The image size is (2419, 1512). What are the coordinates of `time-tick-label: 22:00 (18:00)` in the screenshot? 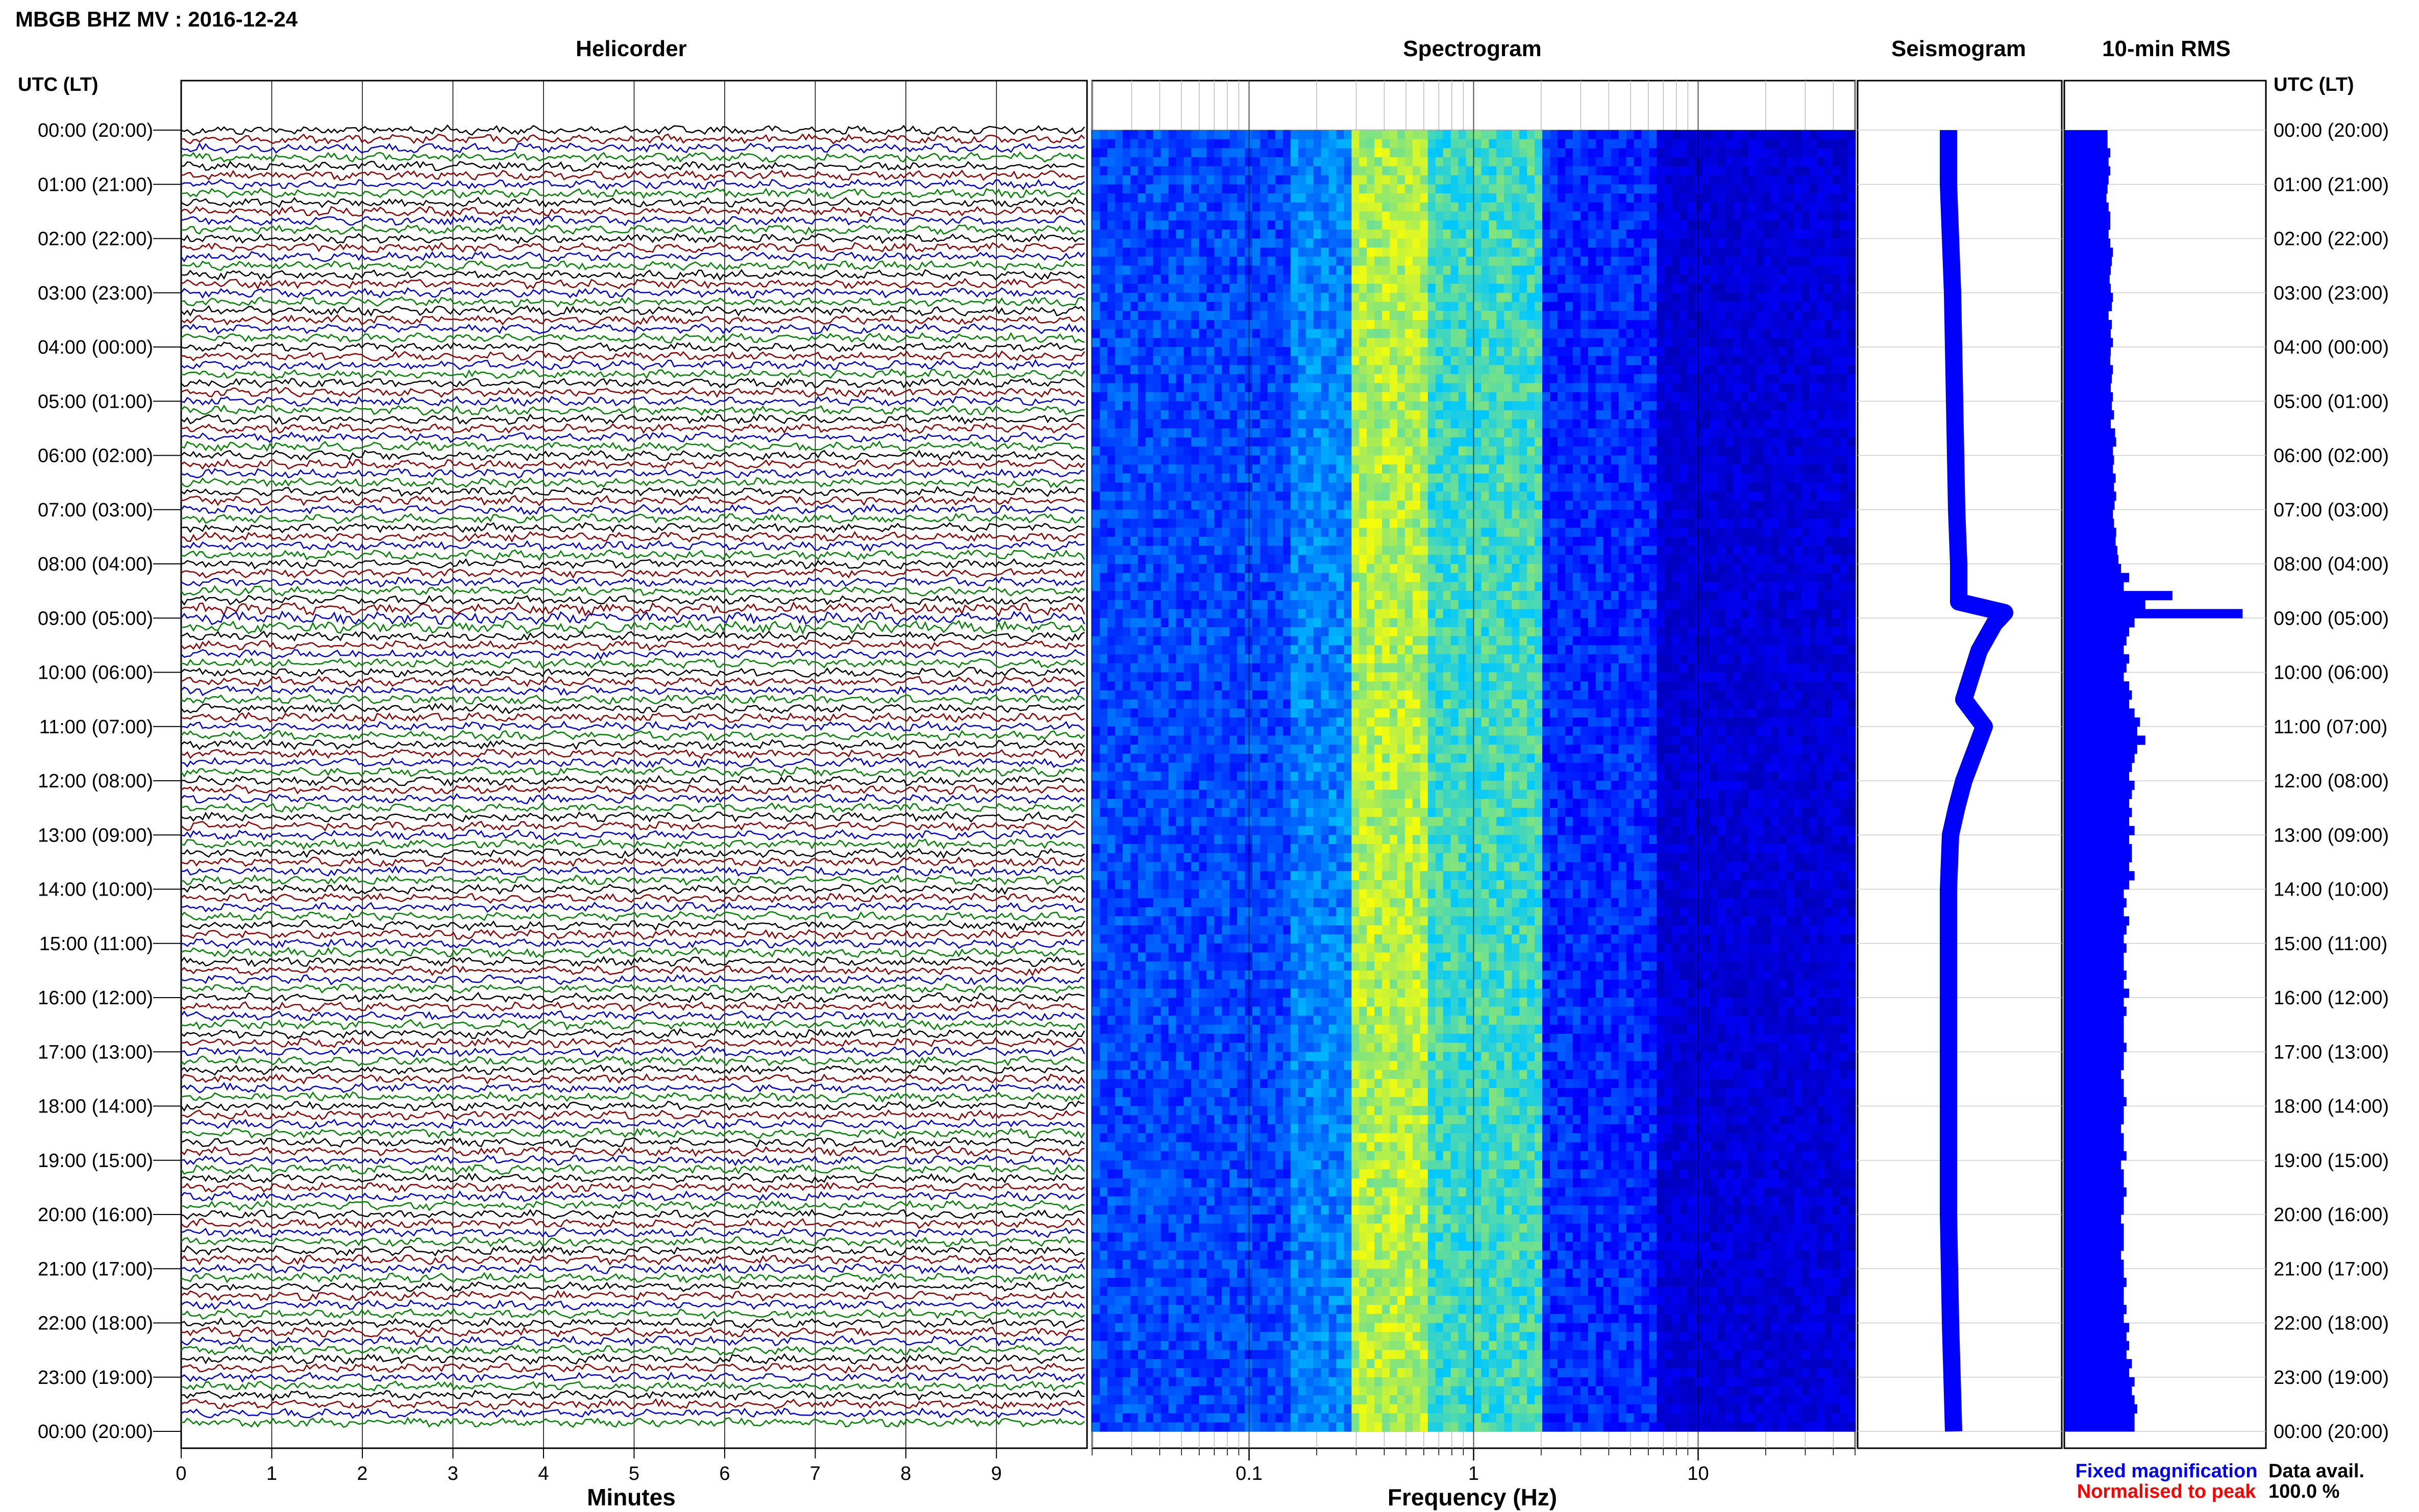 It's located at (2331, 1323).